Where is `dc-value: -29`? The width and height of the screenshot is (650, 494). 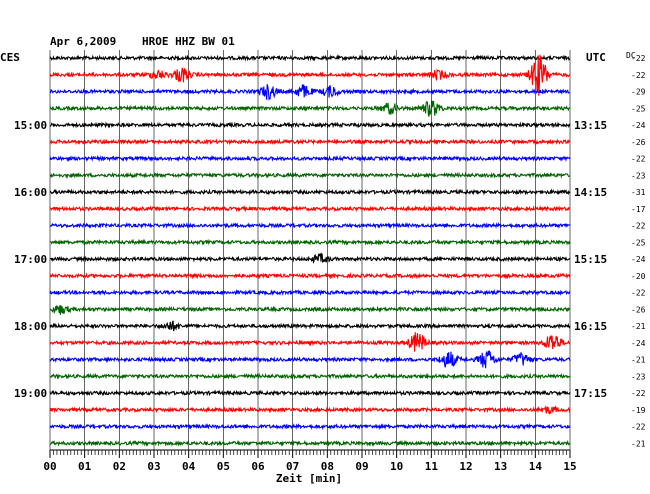
dc-value: -29 is located at coordinates (638, 92).